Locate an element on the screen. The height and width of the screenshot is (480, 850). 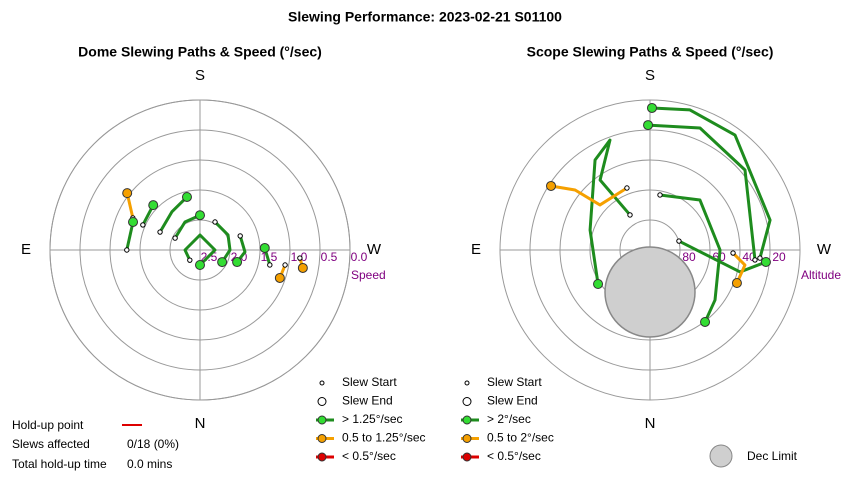
slews-value: 0/18 (0%) is located at coordinates (153, 444).